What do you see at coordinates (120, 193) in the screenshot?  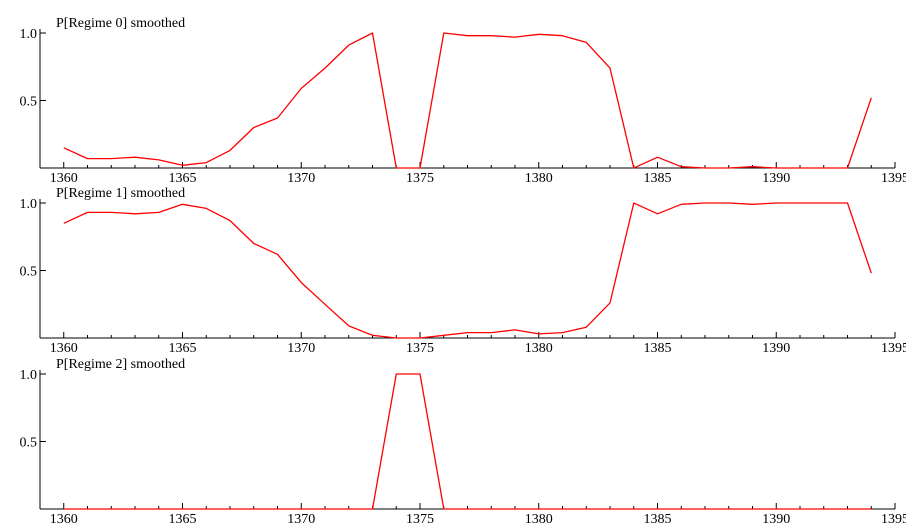 I see `panel-title: P[Regime 1] smoothed` at bounding box center [120, 193].